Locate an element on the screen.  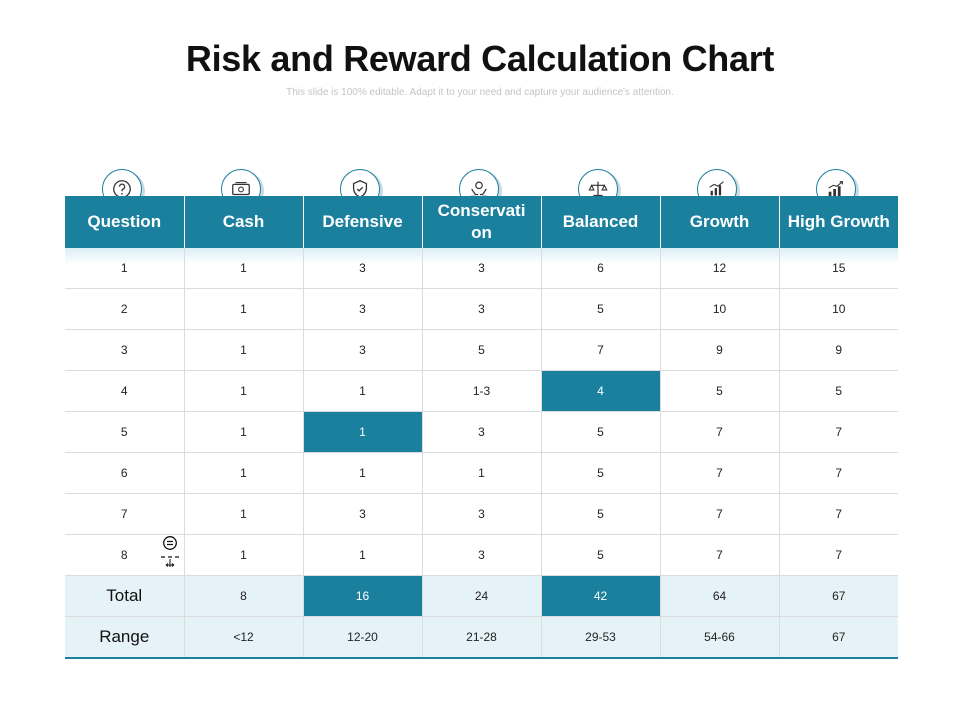
total-cell: 8 is located at coordinates (244, 596).